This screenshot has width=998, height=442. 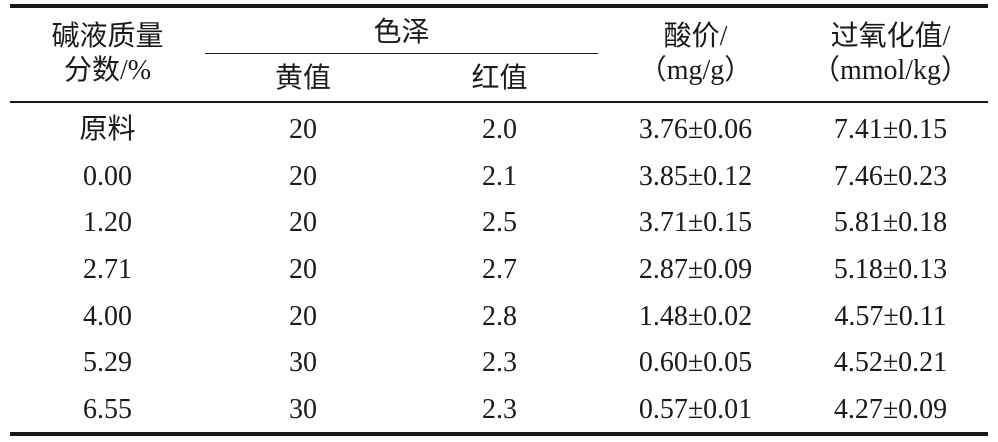 What do you see at coordinates (107, 362) in the screenshot?
I see `cell-concentration: 5.29` at bounding box center [107, 362].